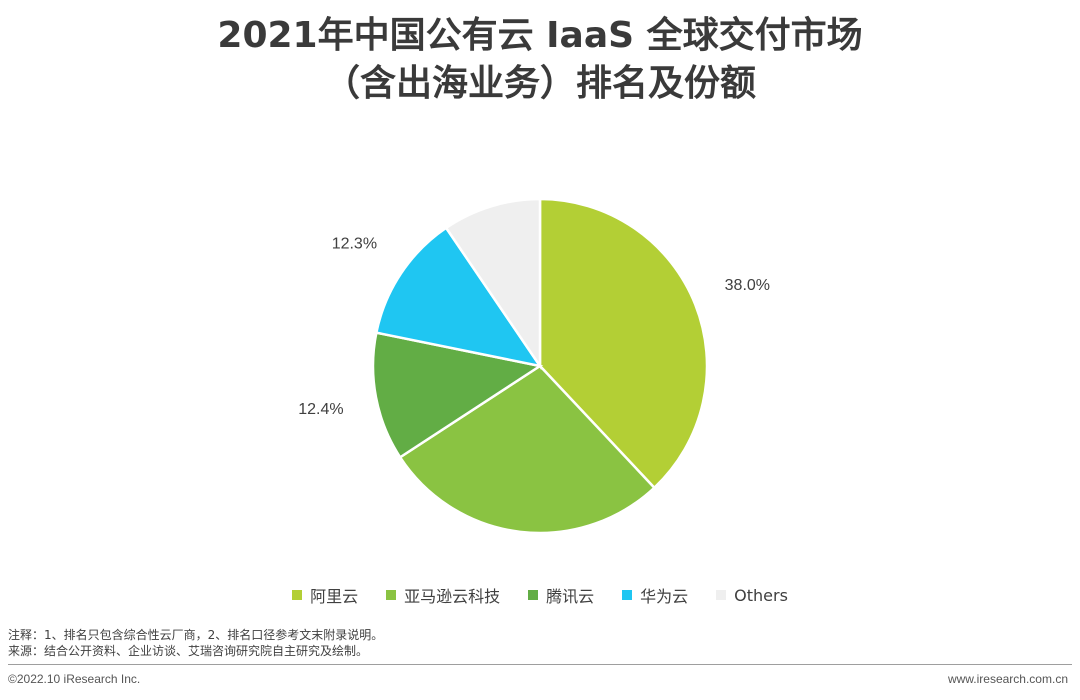 This screenshot has width=1080, height=700. What do you see at coordinates (188, 651) in the screenshot?
I see `source-line: 来源：结合公开资料、企业访谈、艾瑞咨询研究院自主研究及绘制。` at bounding box center [188, 651].